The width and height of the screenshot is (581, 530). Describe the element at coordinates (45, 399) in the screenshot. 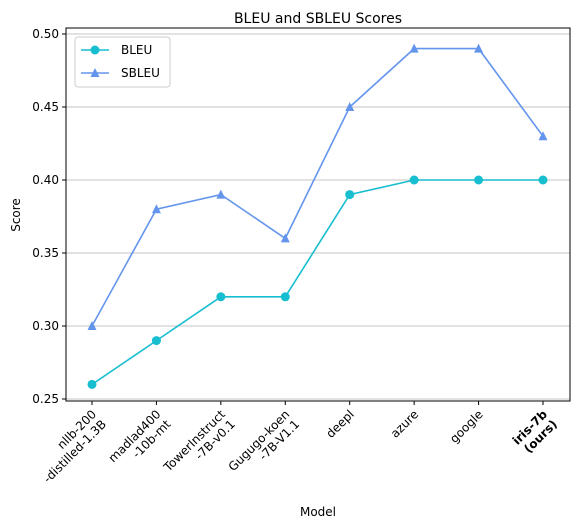

I see `y-tick-label-0: 0.25` at that location.